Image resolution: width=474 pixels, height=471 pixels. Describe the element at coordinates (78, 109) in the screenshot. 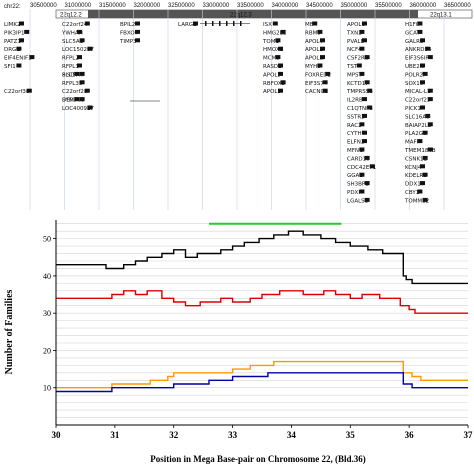

I see `gene-label: LOC400927` at that location.